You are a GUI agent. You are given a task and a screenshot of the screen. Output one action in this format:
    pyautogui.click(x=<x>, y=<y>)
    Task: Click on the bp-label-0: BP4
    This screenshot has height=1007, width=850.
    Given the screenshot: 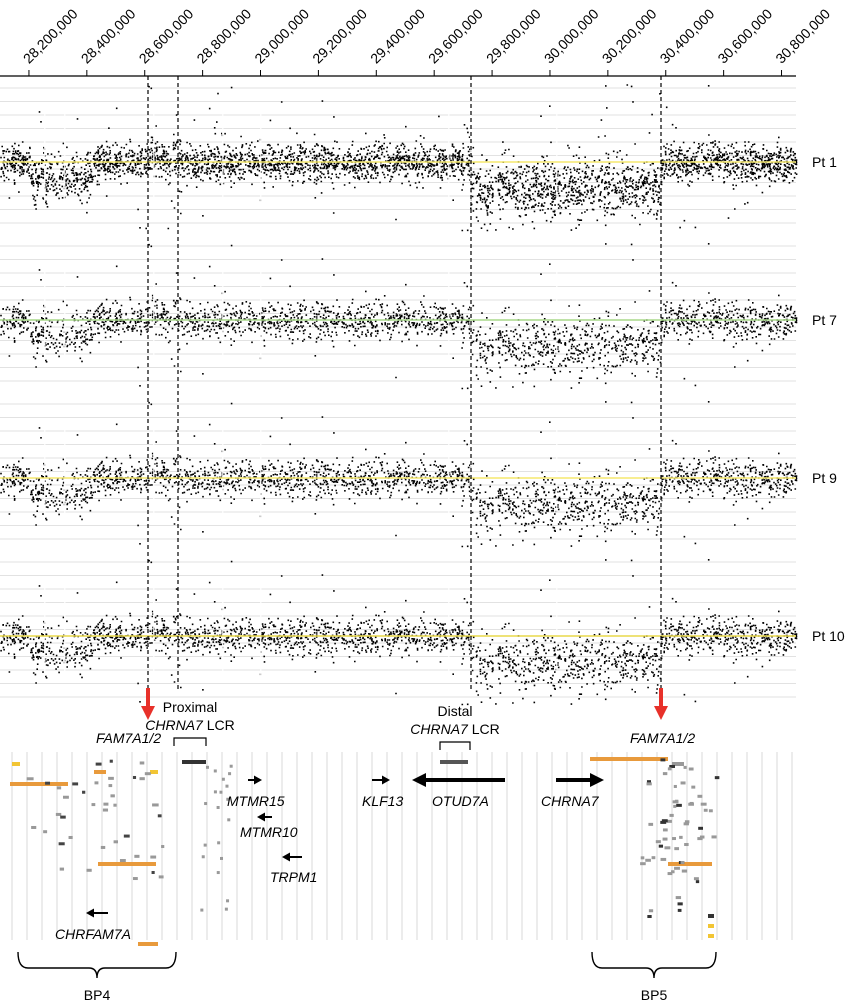 What is the action you would take?
    pyautogui.click(x=97, y=995)
    